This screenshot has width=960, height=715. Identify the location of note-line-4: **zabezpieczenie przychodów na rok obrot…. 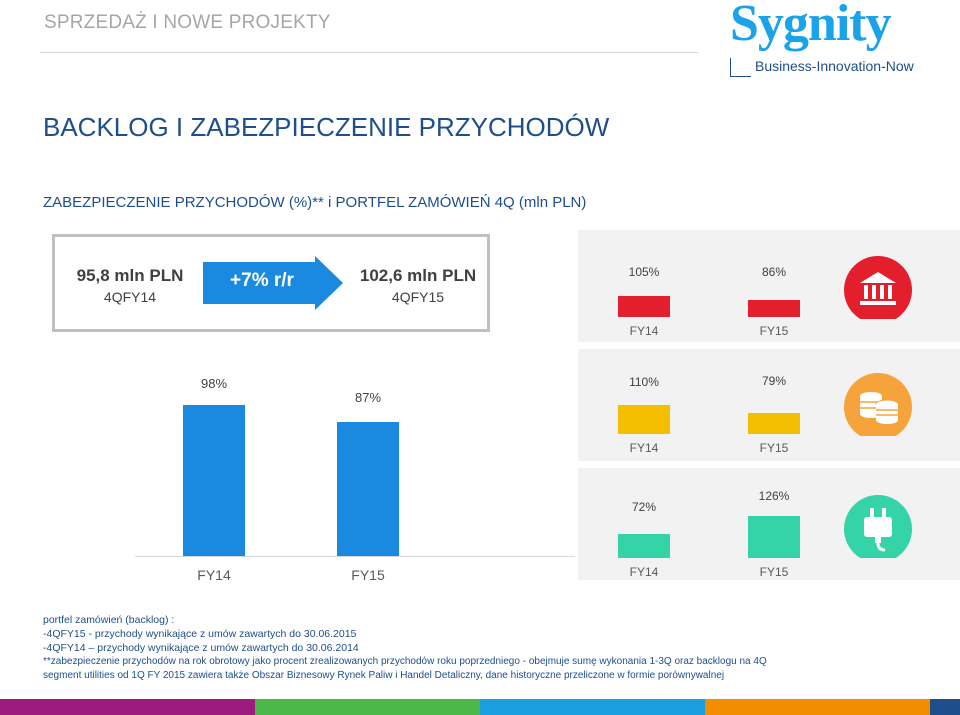
(405, 661).